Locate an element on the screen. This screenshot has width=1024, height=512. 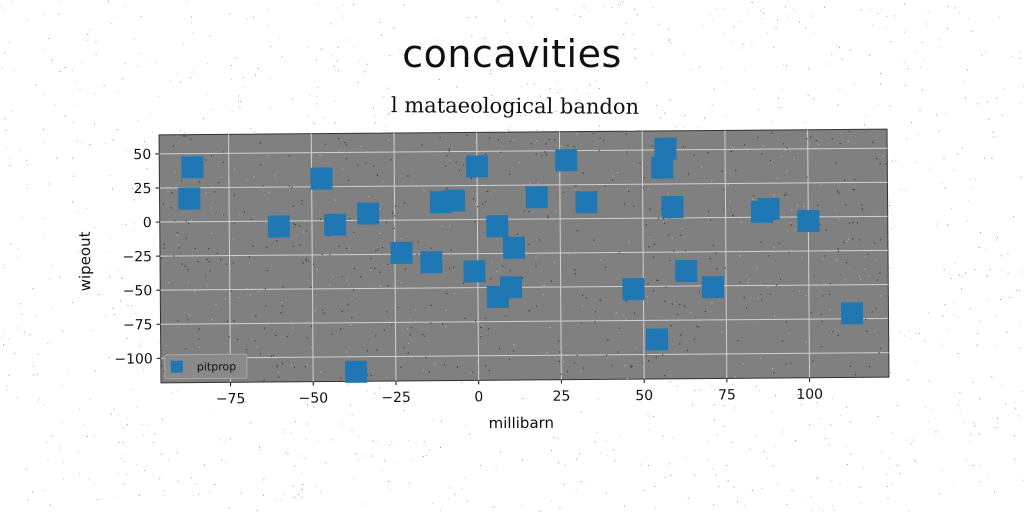
chart-title: concavities is located at coordinates (512, 54).